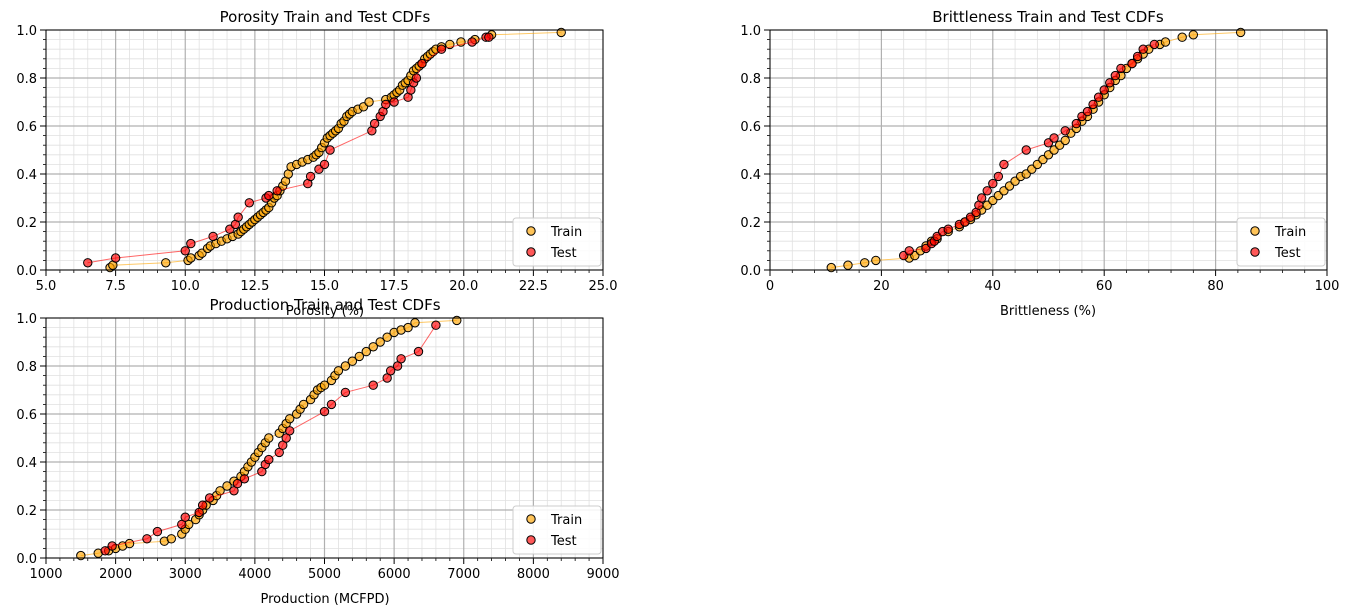 This screenshot has width=1350, height=616. Describe the element at coordinates (324, 286) in the screenshot. I see `x-tick-label: 15.0` at that location.